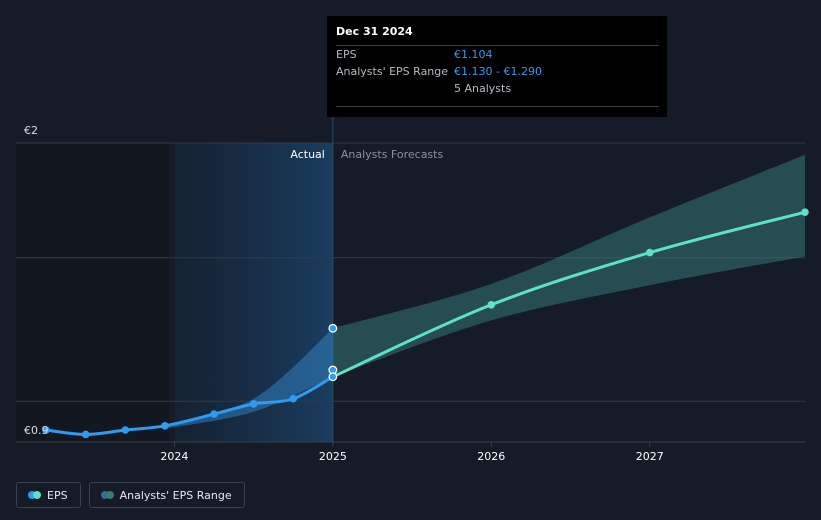 The width and height of the screenshot is (821, 520). What do you see at coordinates (36, 430) in the screenshot?
I see `y-tick-label-1: €0.9` at bounding box center [36, 430].